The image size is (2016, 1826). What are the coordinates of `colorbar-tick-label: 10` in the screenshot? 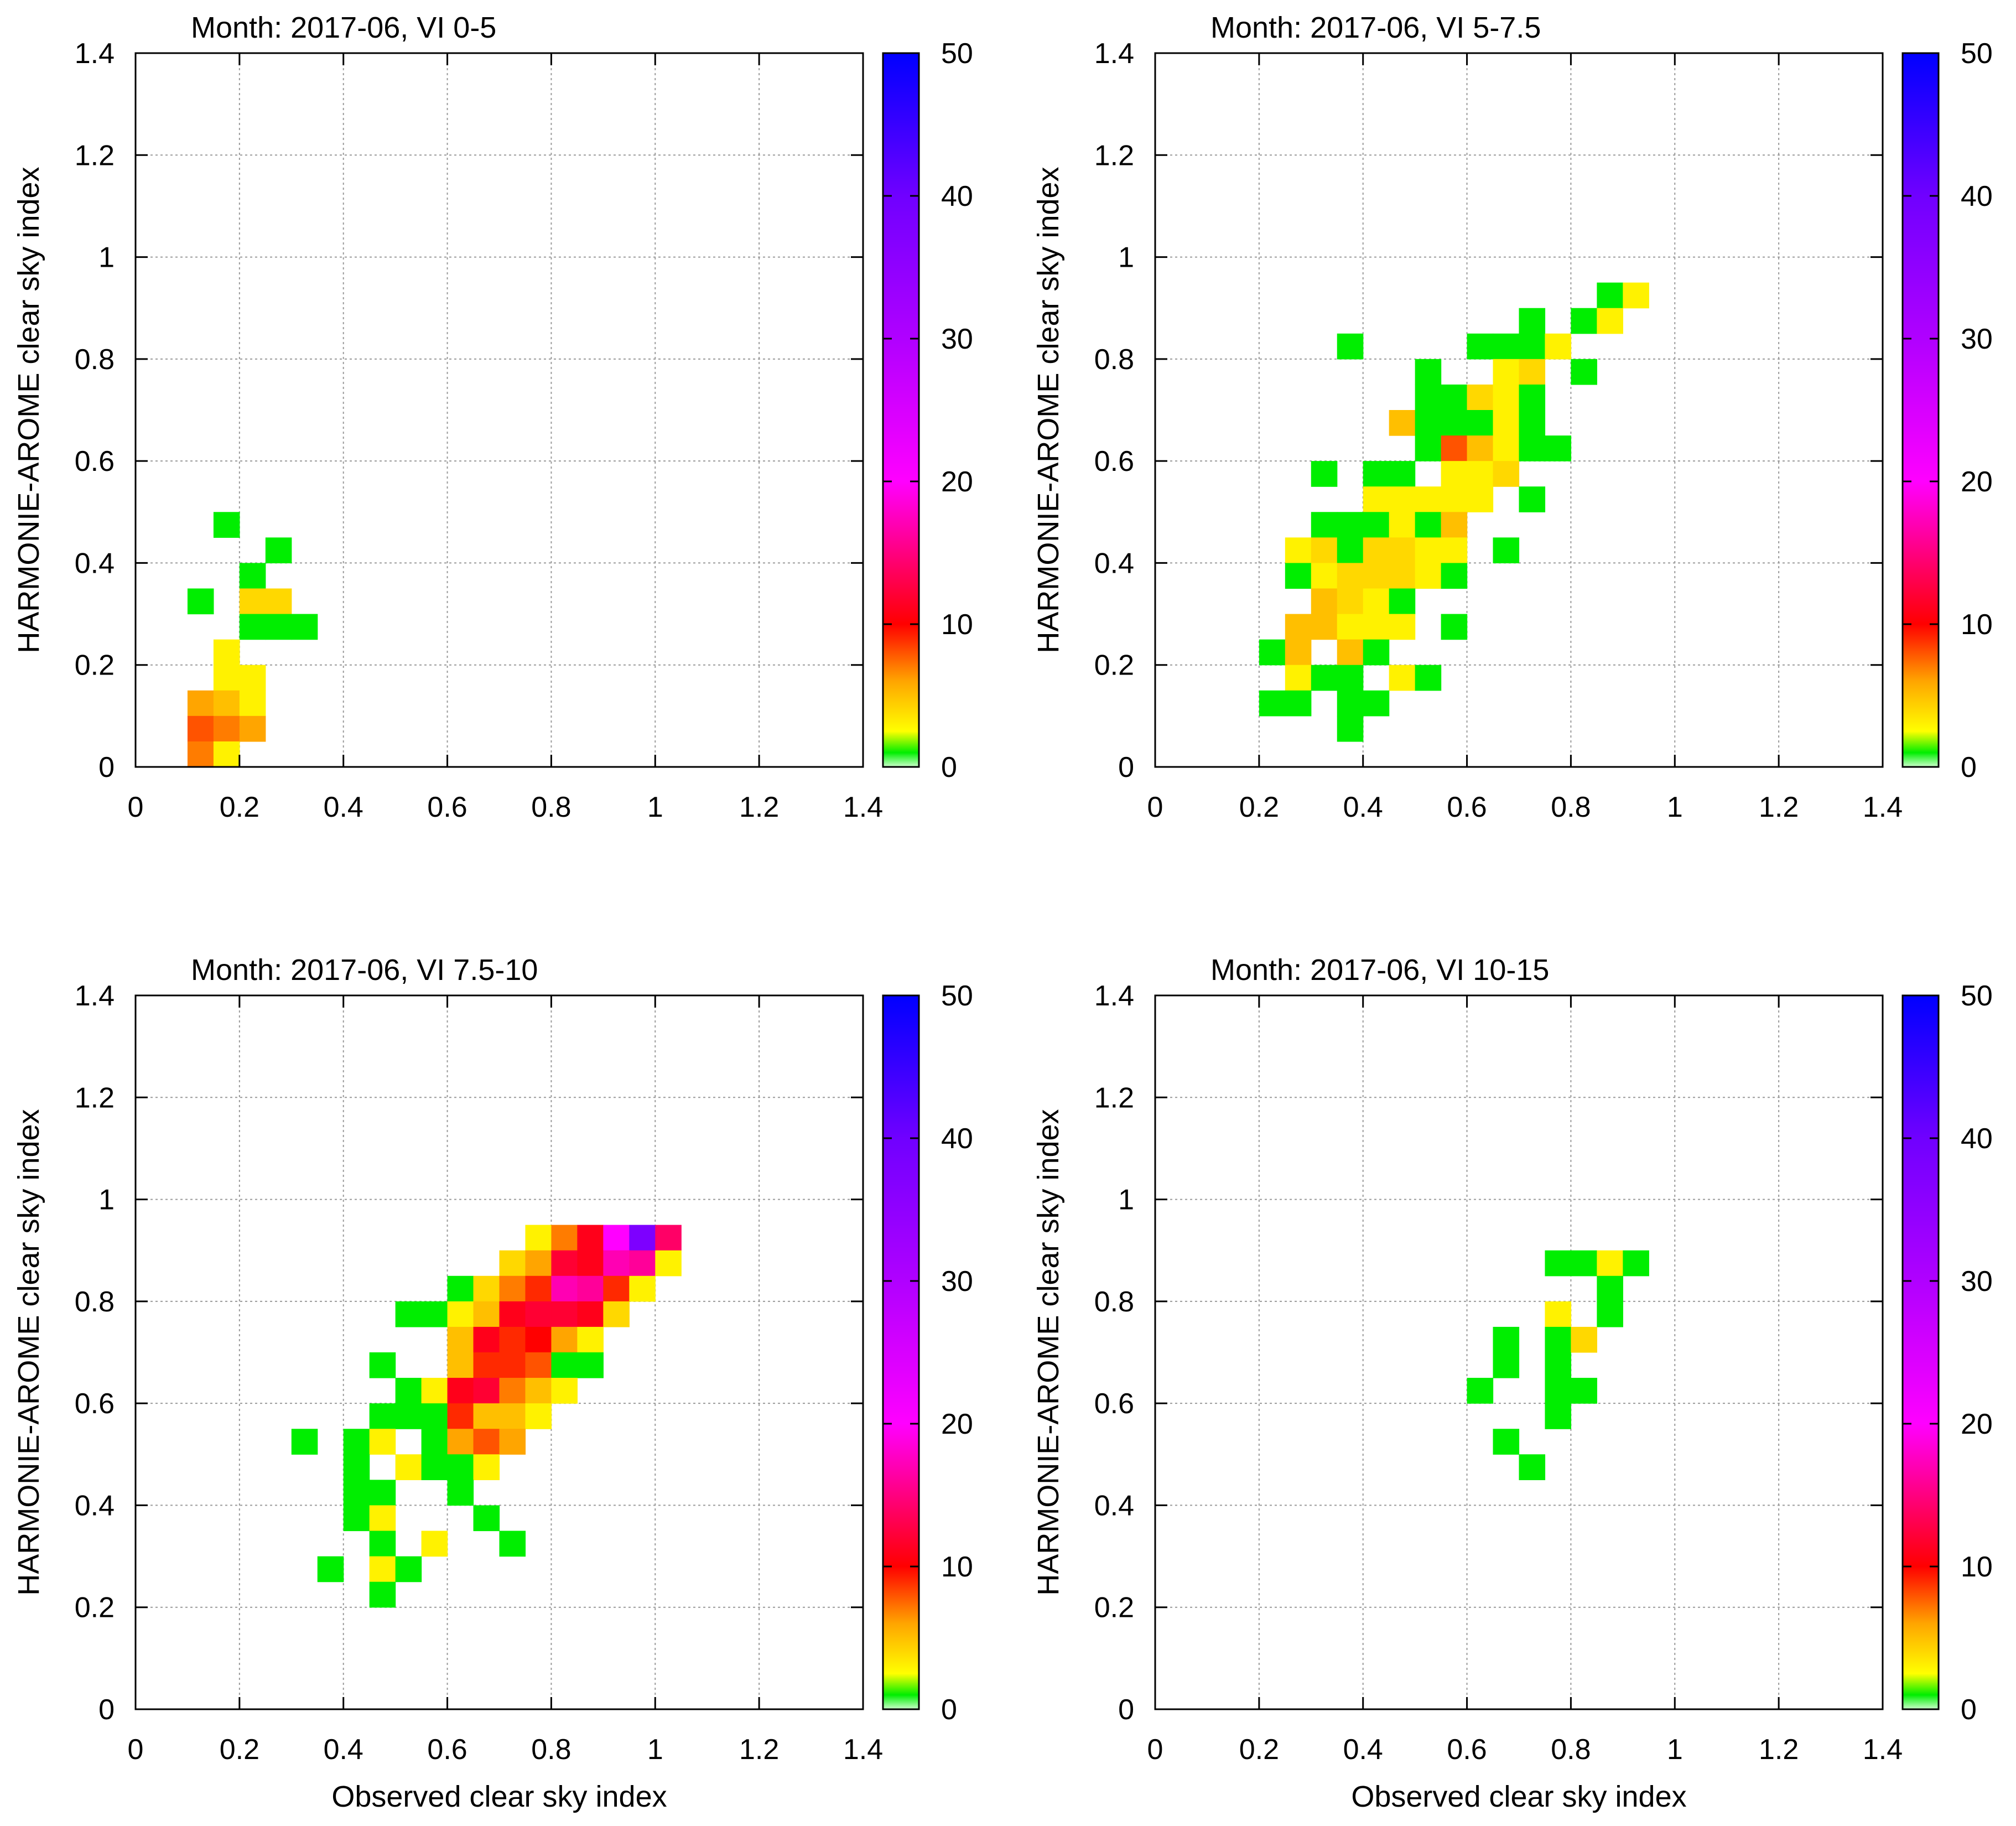 It's located at (957, 625).